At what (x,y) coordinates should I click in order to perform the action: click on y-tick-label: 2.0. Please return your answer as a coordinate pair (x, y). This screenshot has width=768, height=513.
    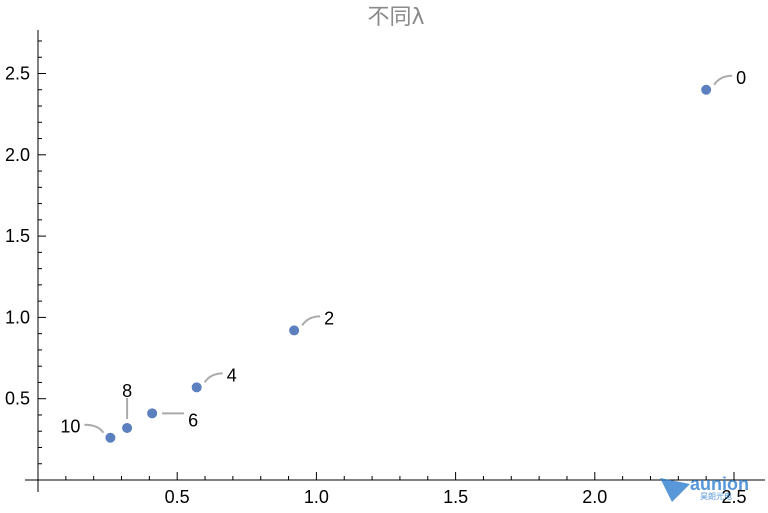
    Looking at the image, I should click on (17, 155).